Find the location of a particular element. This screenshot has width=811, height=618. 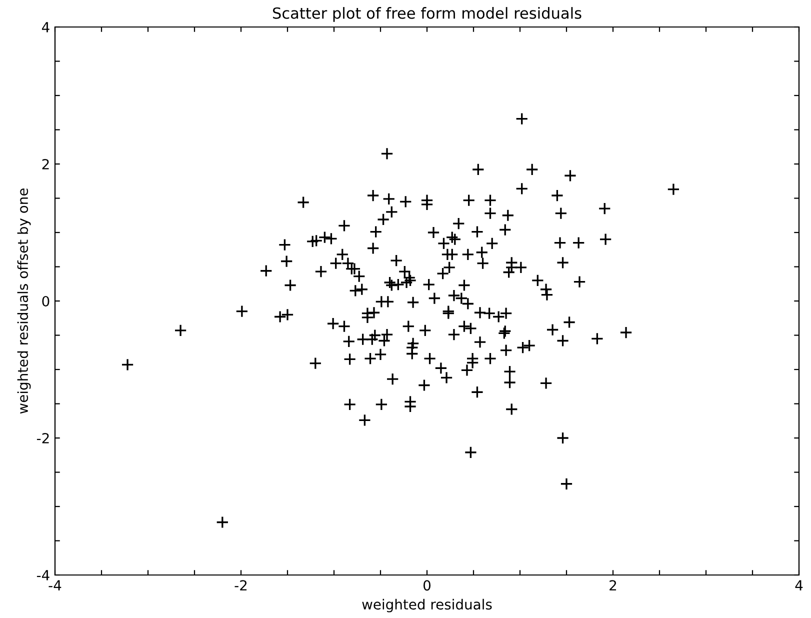

y-axis-title: weighted residuals offset by one is located at coordinates (24, 301).